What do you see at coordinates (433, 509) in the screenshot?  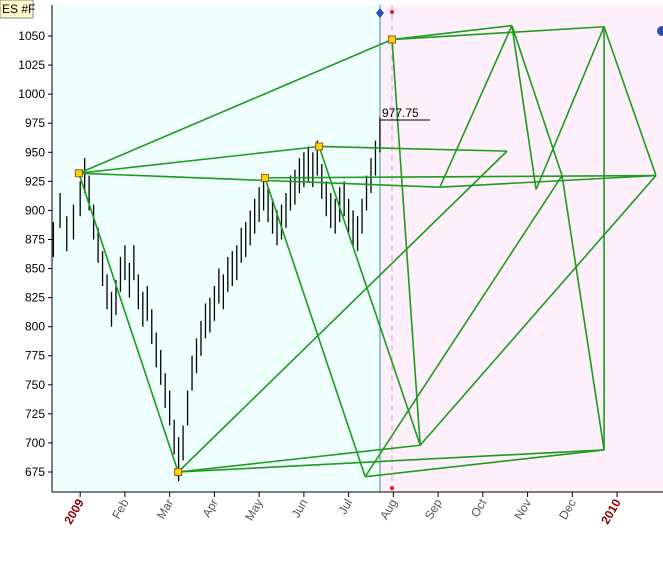 I see `x-tick-label: Sep` at bounding box center [433, 509].